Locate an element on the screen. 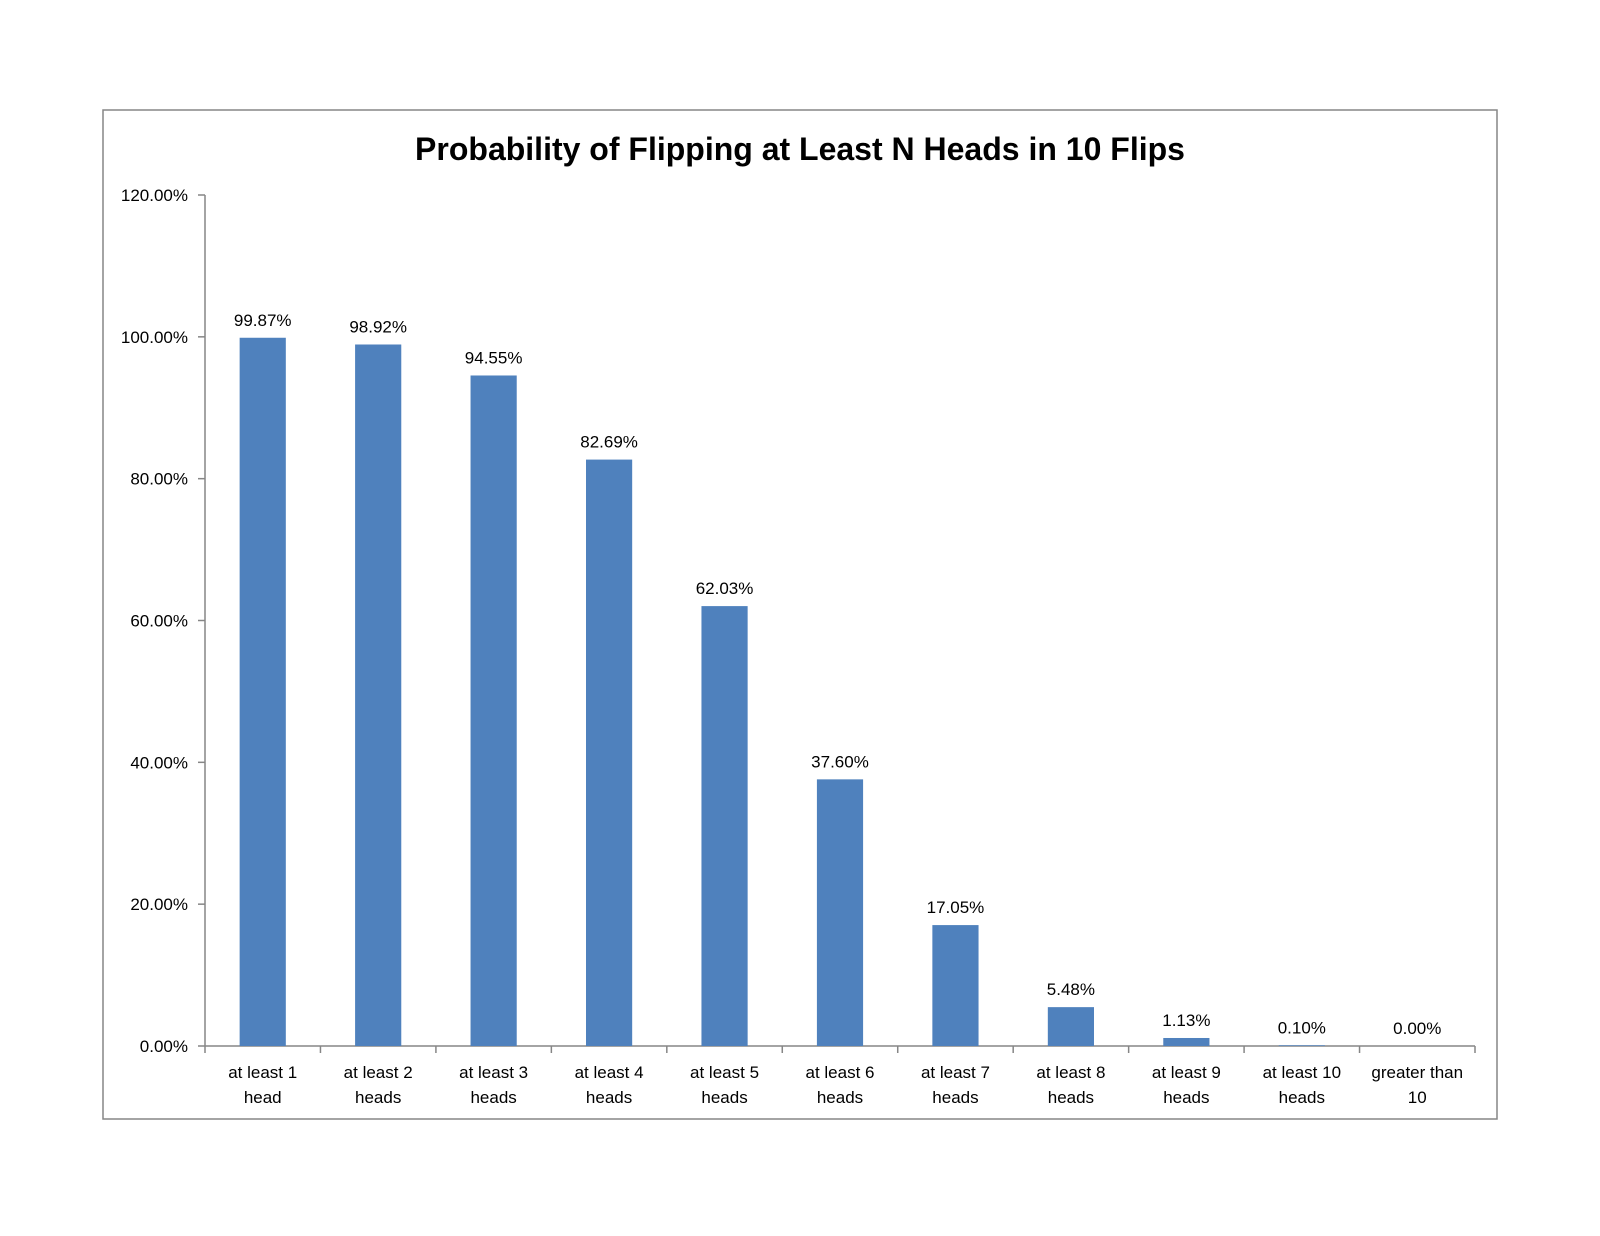 Image resolution: width=1600 pixels, height=1236 pixels. x-category-label: at least 6 is located at coordinates (840, 1072).